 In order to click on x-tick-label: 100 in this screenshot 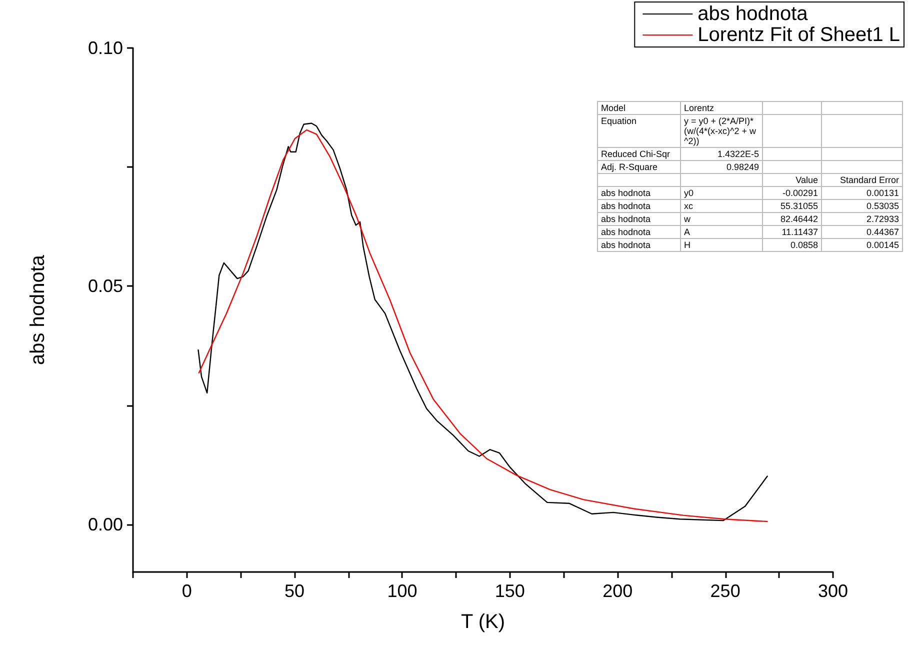, I will do `click(402, 591)`.